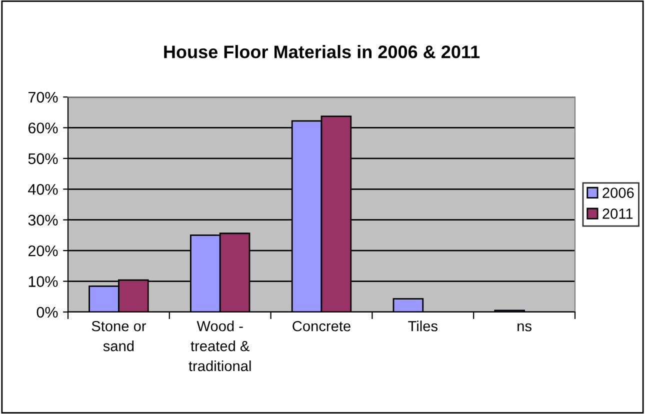 Image resolution: width=645 pixels, height=414 pixels. Describe the element at coordinates (43, 250) in the screenshot. I see `y-tick-label: 20%` at that location.